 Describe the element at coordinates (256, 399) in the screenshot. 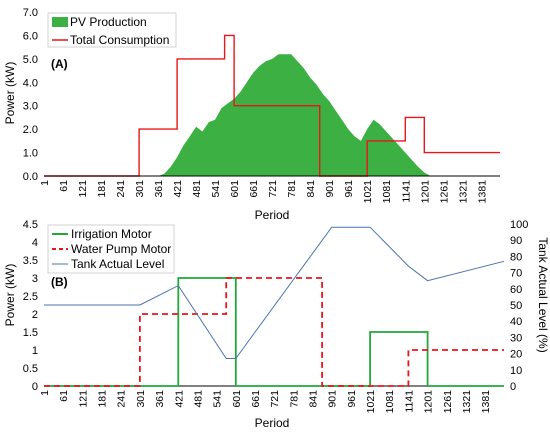

I see `x-tick-label: 661` at that location.